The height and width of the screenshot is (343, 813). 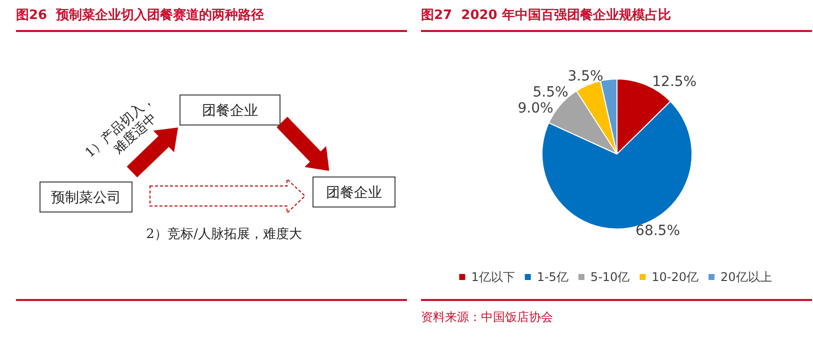 What do you see at coordinates (121, 126) in the screenshot?
I see `text: 1）产品切入， 难度适中` at bounding box center [121, 126].